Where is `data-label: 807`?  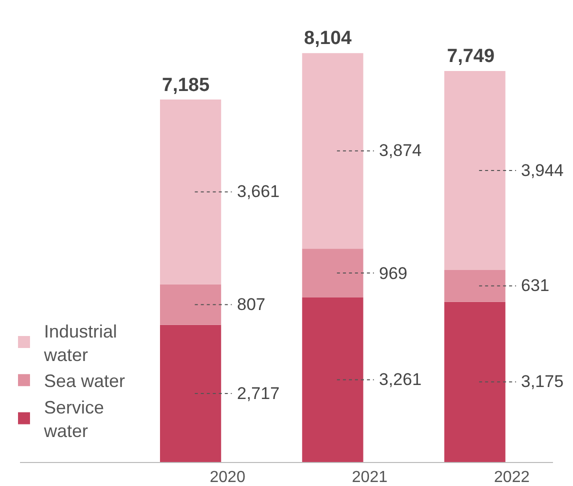
data-label: 807 is located at coordinates (251, 304).